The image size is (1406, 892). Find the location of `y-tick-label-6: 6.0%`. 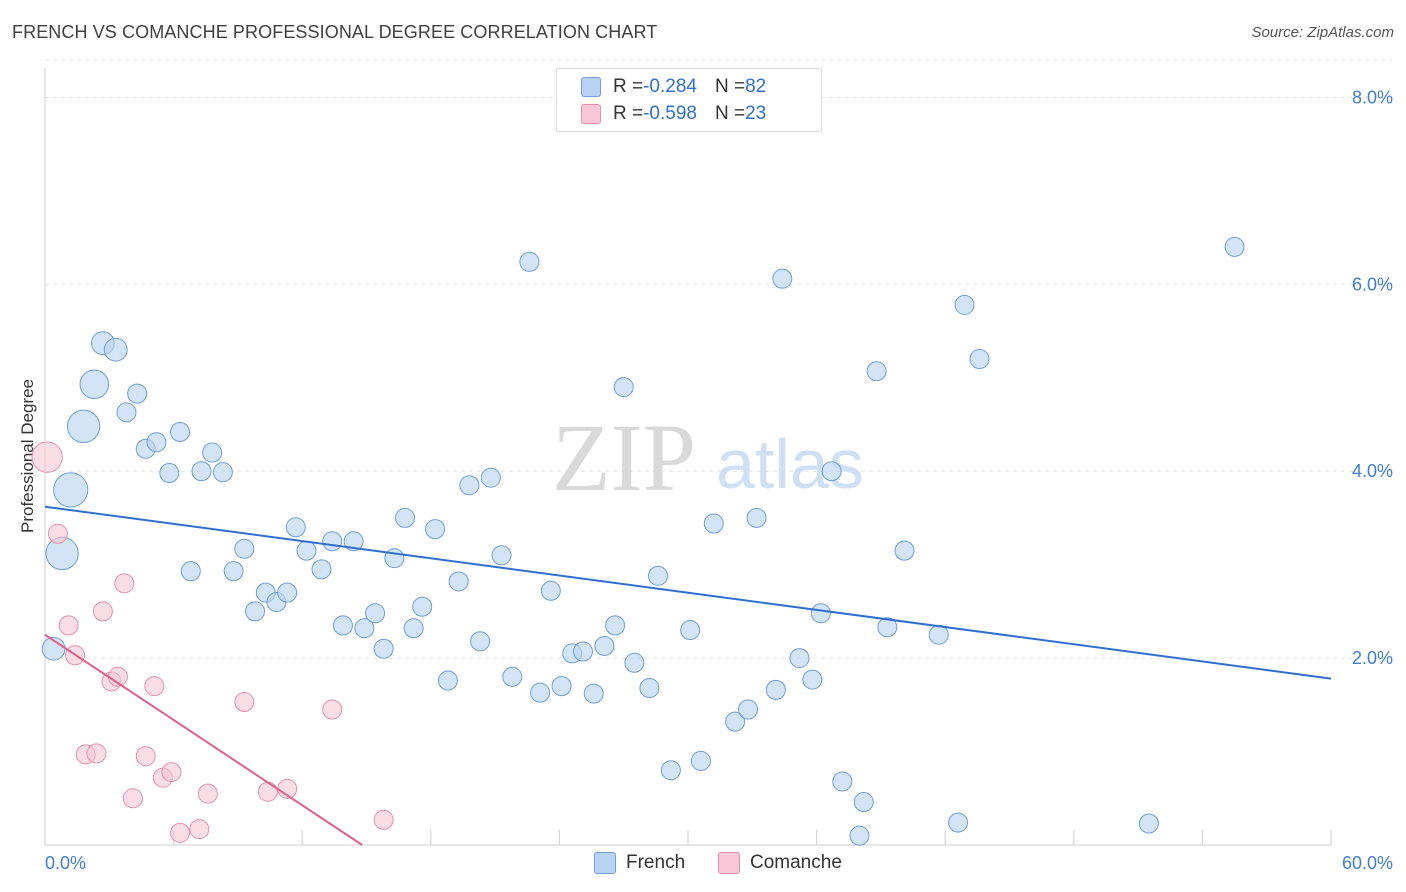

y-tick-label-6: 6.0% is located at coordinates (1372, 284).